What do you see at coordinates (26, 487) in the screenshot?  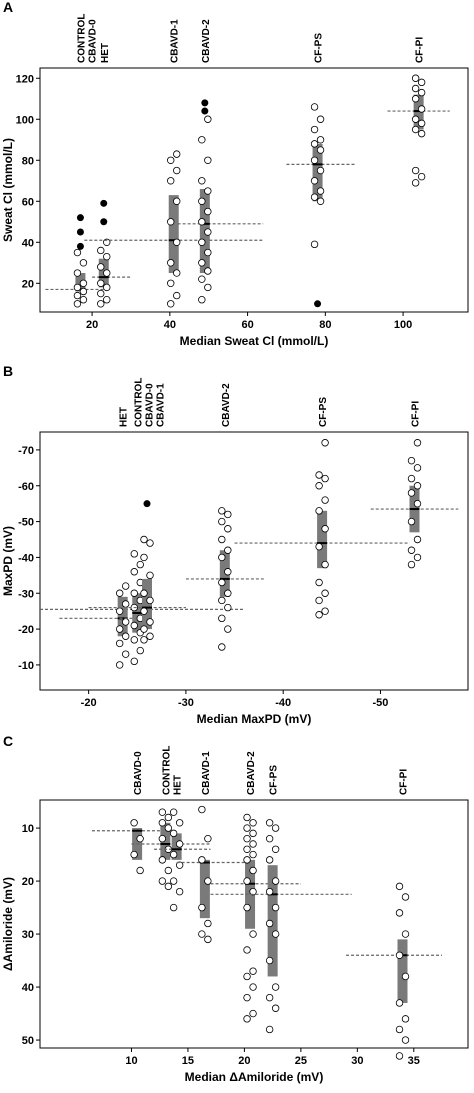 I see `y-tick-label: -60` at bounding box center [26, 487].